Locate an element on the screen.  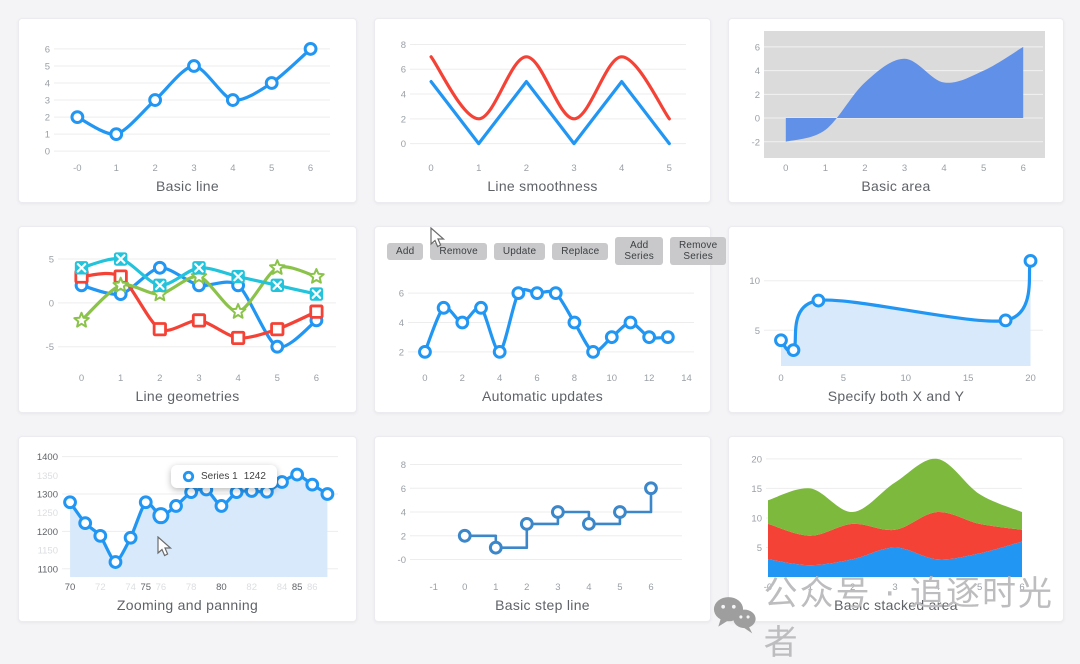
automatic-updates-chart: 2 4 6 0 2 4 6 8 10 12 14 is located at coordinates (542, 328).